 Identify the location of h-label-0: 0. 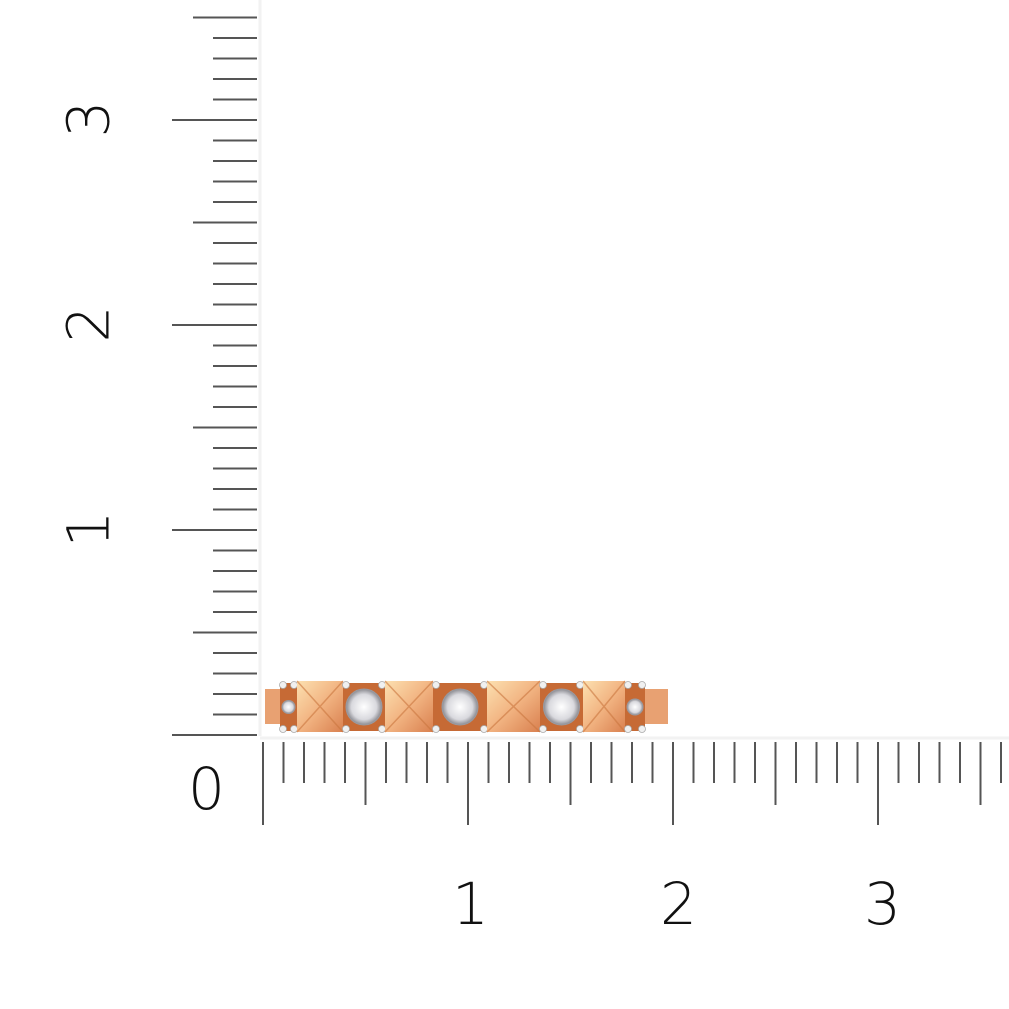
(206, 789).